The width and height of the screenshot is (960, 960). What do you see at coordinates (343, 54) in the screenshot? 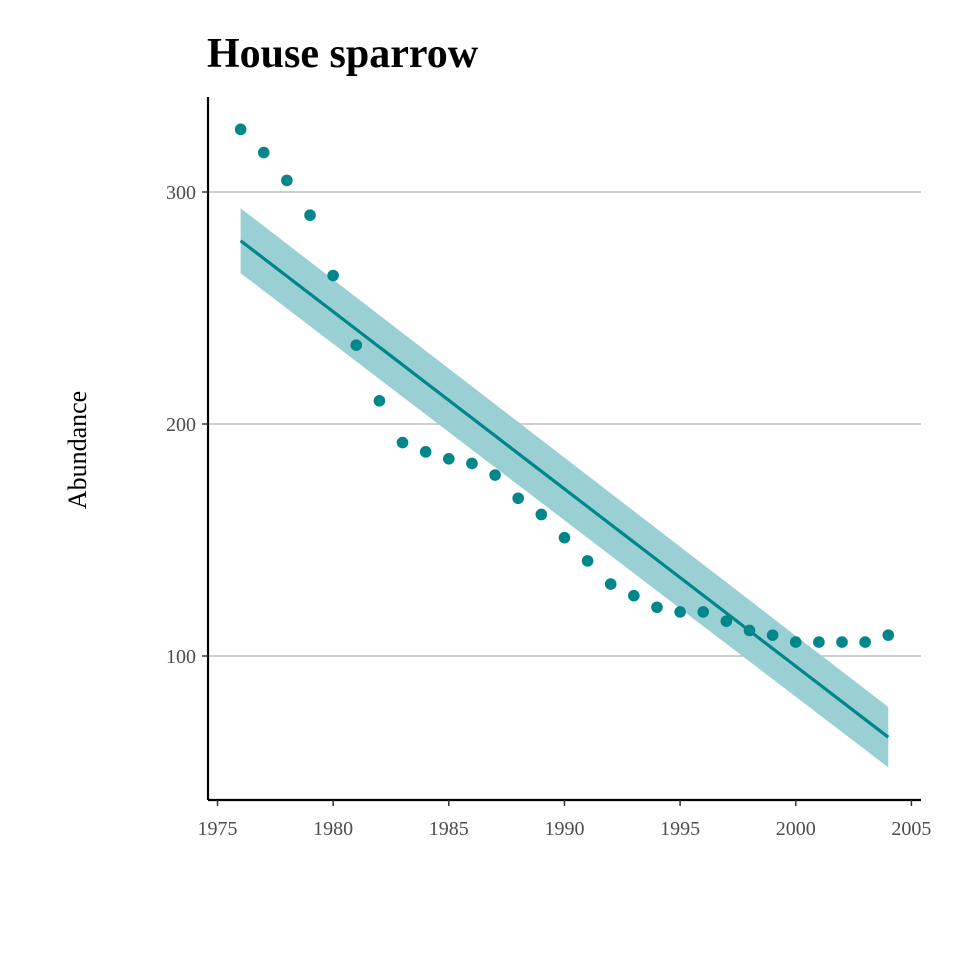
I see `chart-title: House sparrow` at bounding box center [343, 54].